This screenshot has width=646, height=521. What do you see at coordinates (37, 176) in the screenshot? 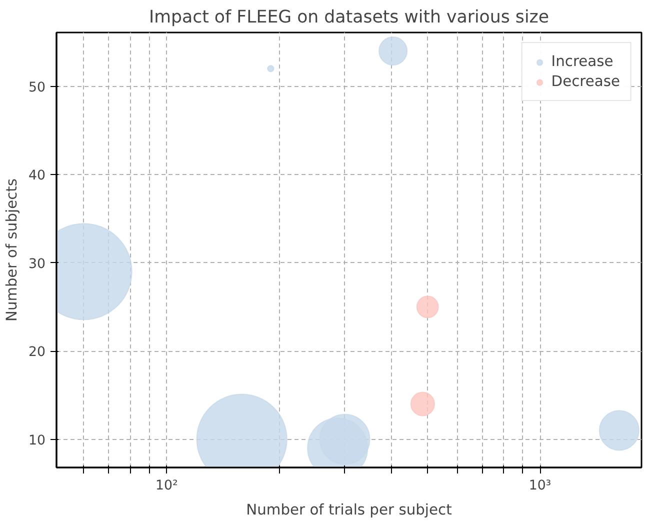
I see `y-tick-label: 40` at bounding box center [37, 176].